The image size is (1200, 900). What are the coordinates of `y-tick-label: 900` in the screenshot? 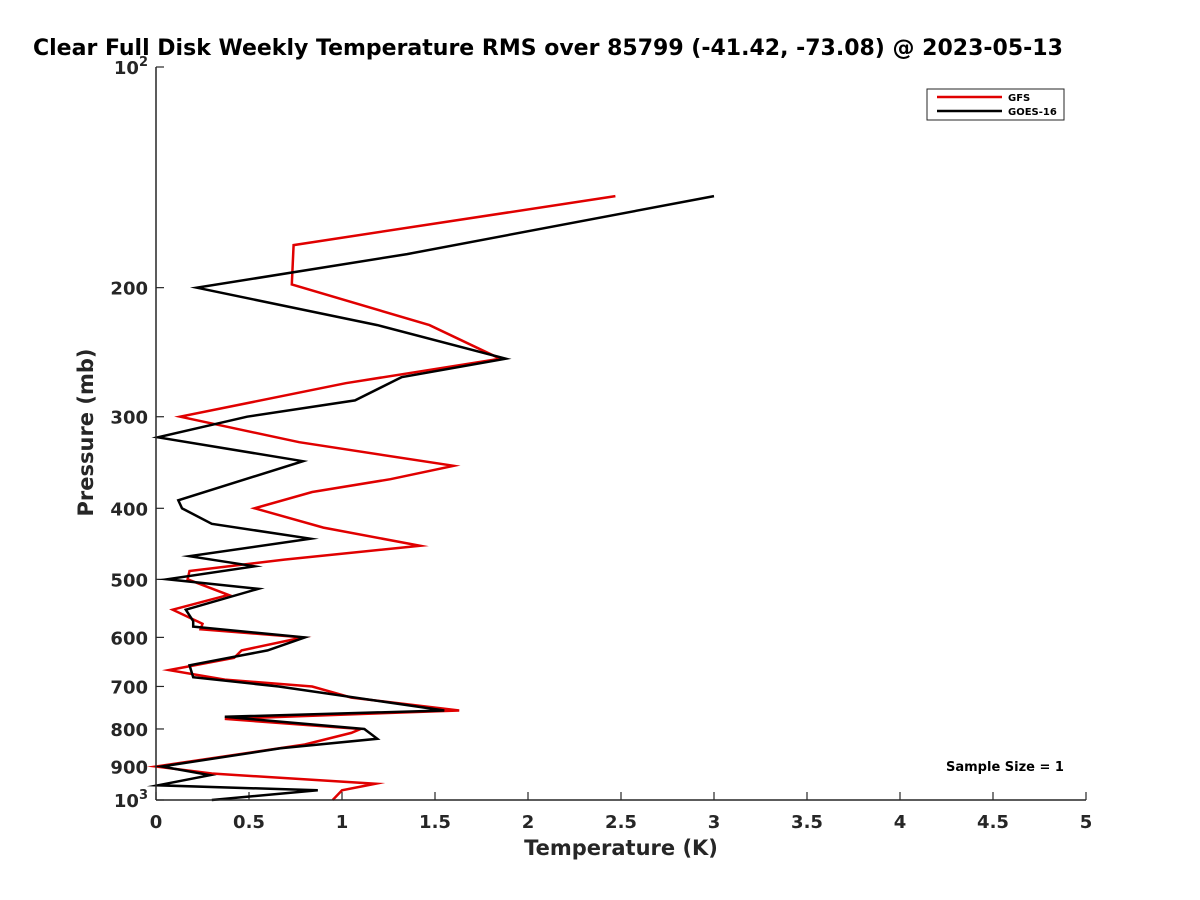 It's located at (129, 767).